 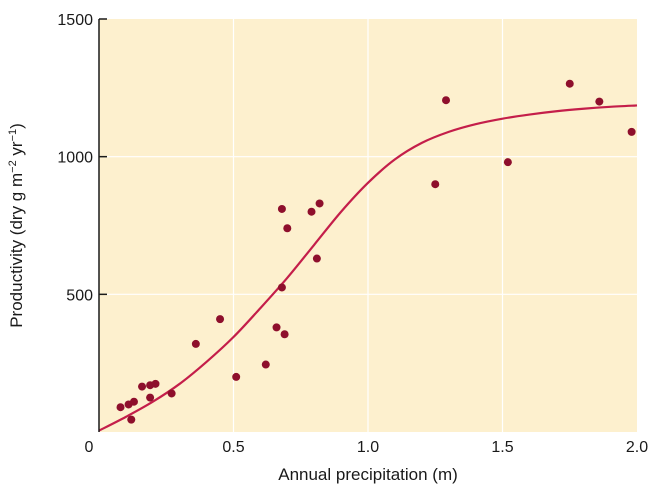 I want to click on x-tick-label: 1.0, so click(x=368, y=447).